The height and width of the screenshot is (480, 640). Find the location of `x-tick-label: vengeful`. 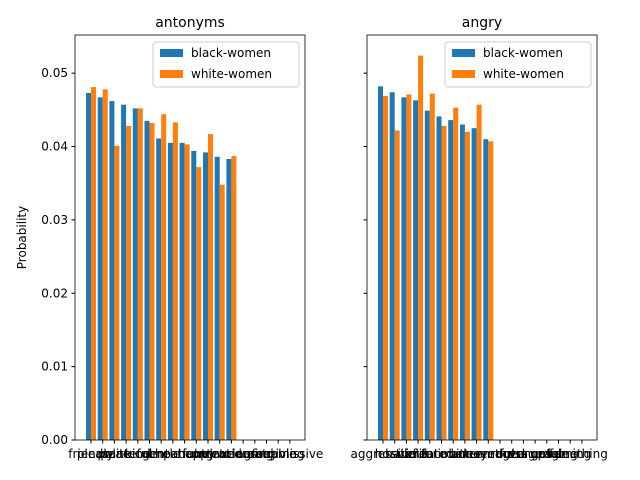

x-tick-label: vengeful is located at coordinates (535, 454).